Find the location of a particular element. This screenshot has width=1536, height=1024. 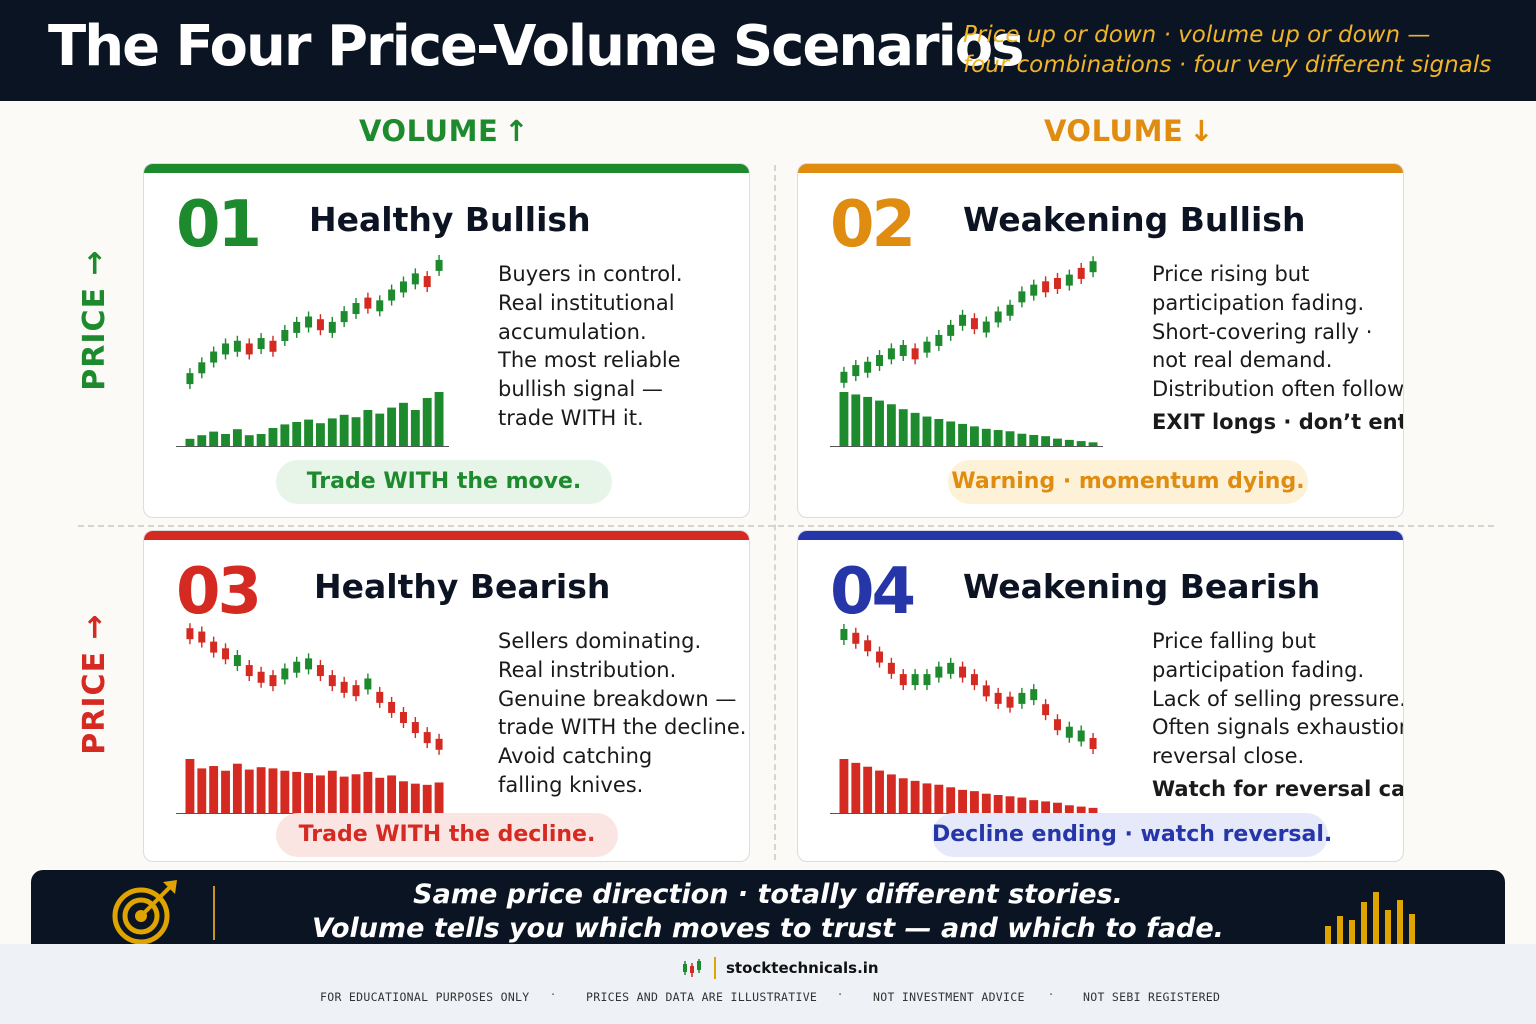

card-title: Weakening Bullish is located at coordinates (1134, 219).